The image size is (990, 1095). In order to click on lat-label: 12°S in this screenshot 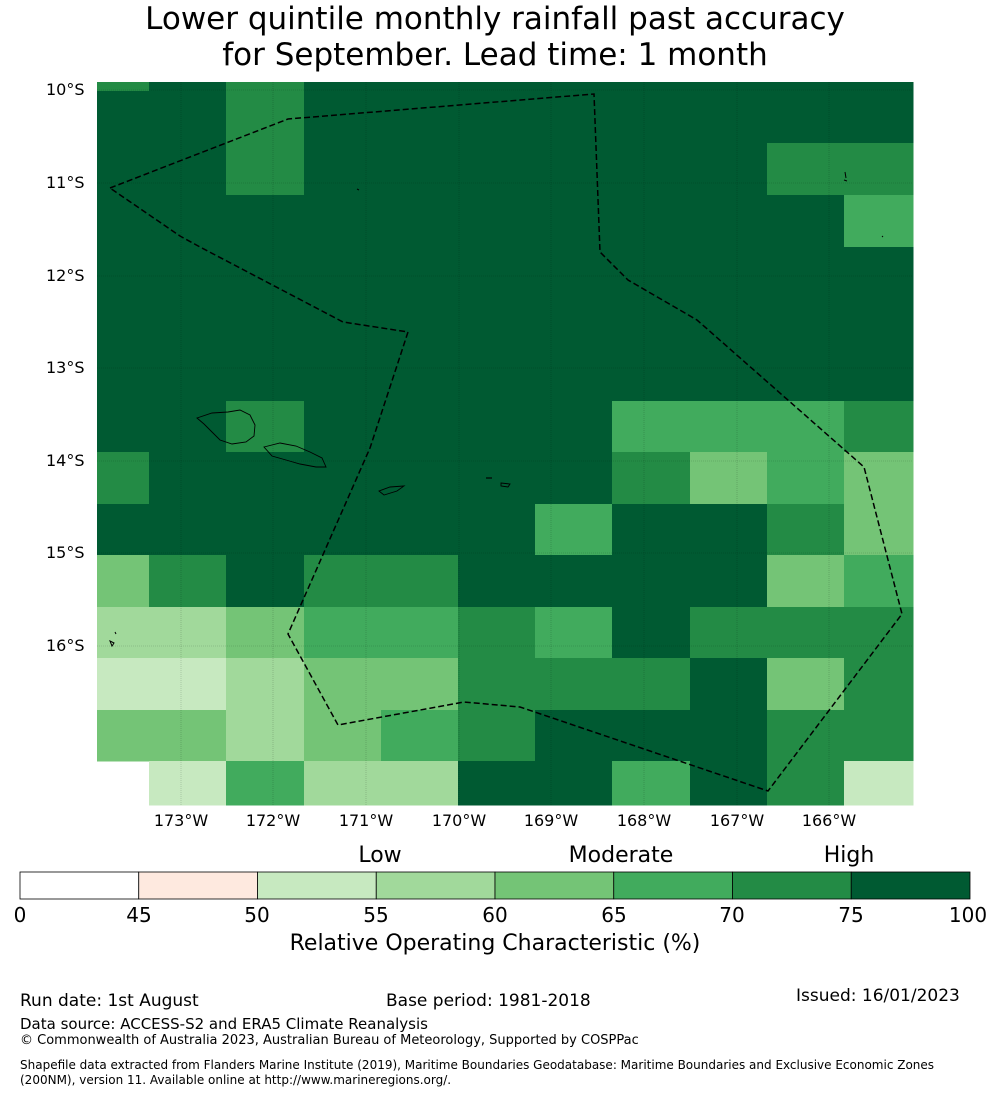, I will do `click(65, 275)`.